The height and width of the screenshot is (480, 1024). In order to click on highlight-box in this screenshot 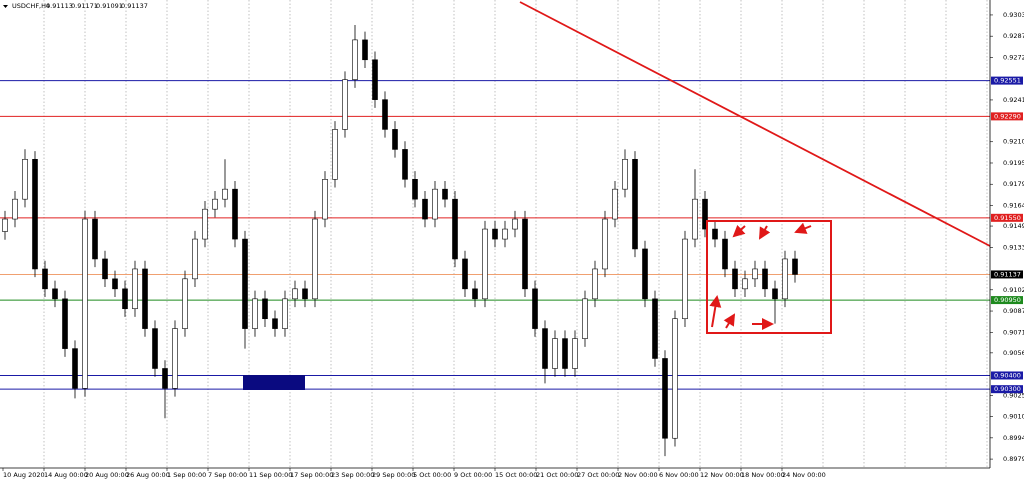, I will do `click(769, 277)`.